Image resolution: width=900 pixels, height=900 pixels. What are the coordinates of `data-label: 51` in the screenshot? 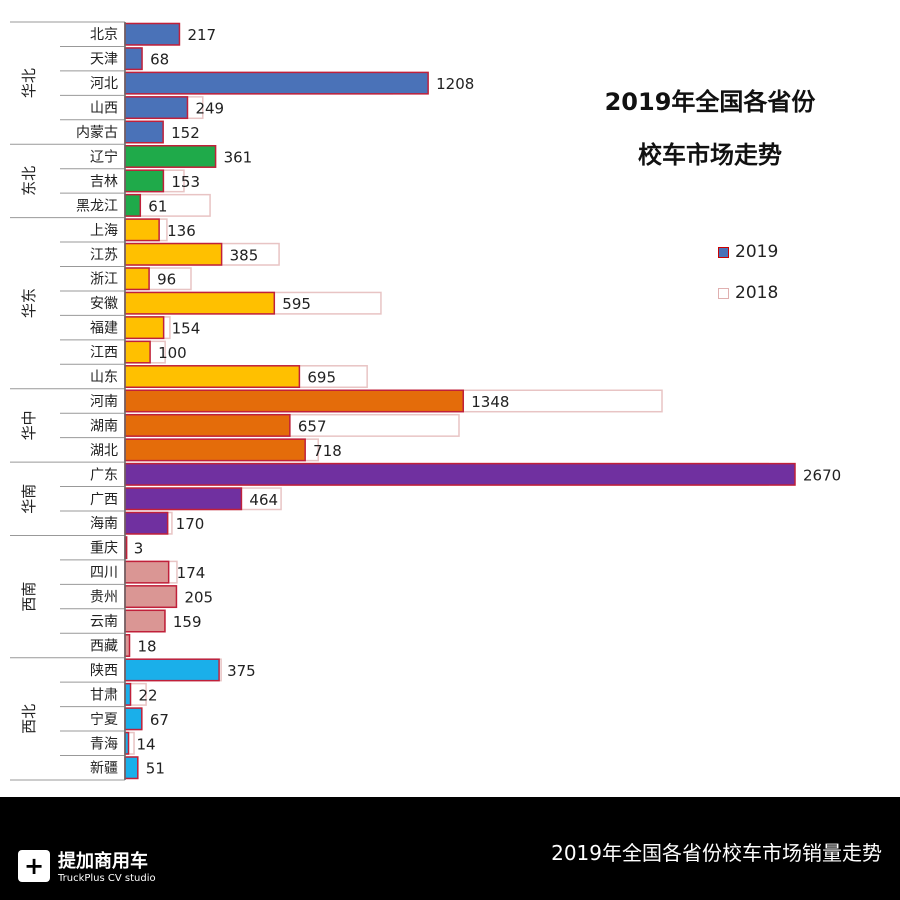 It's located at (155, 769).